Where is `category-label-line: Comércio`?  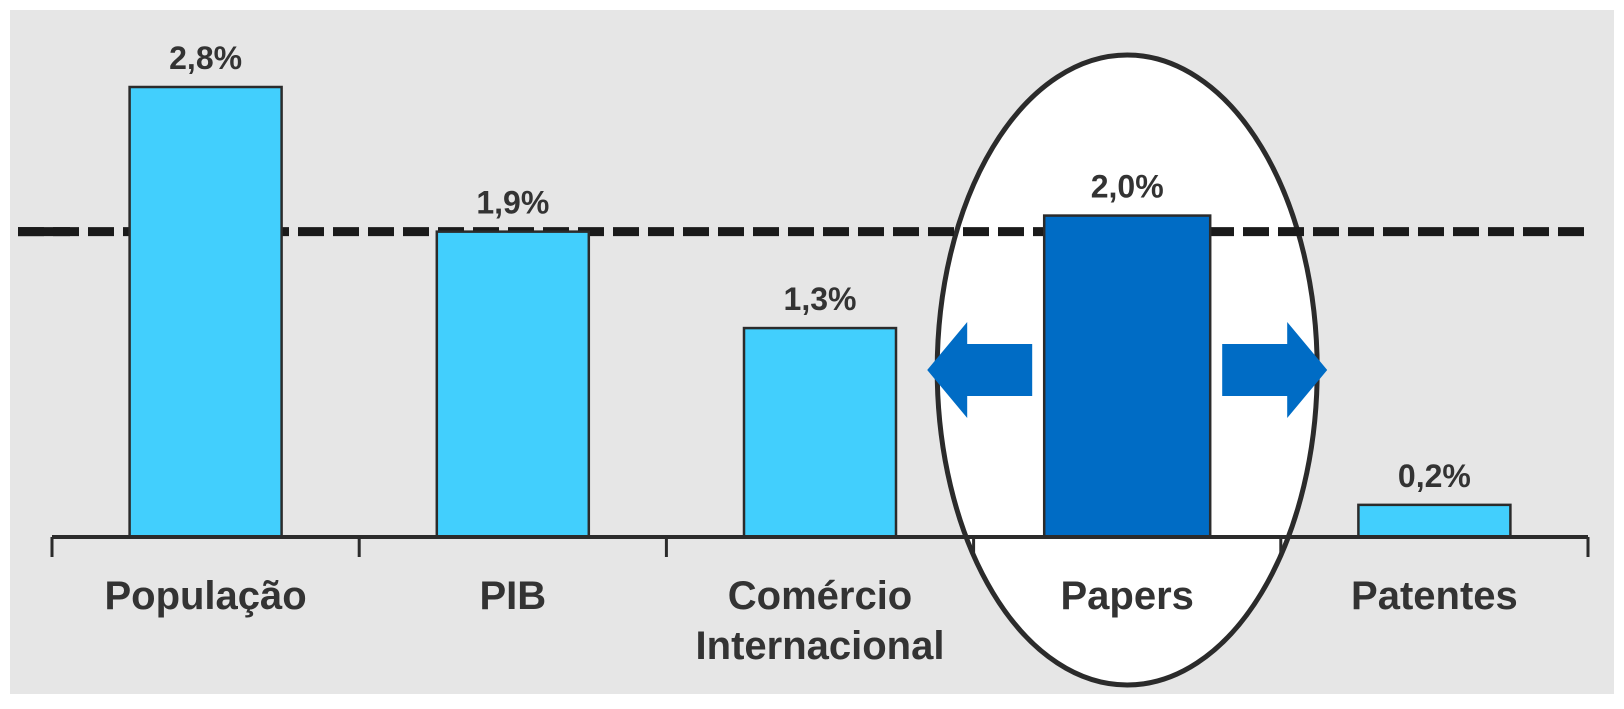
category-label-line: Comércio is located at coordinates (820, 596).